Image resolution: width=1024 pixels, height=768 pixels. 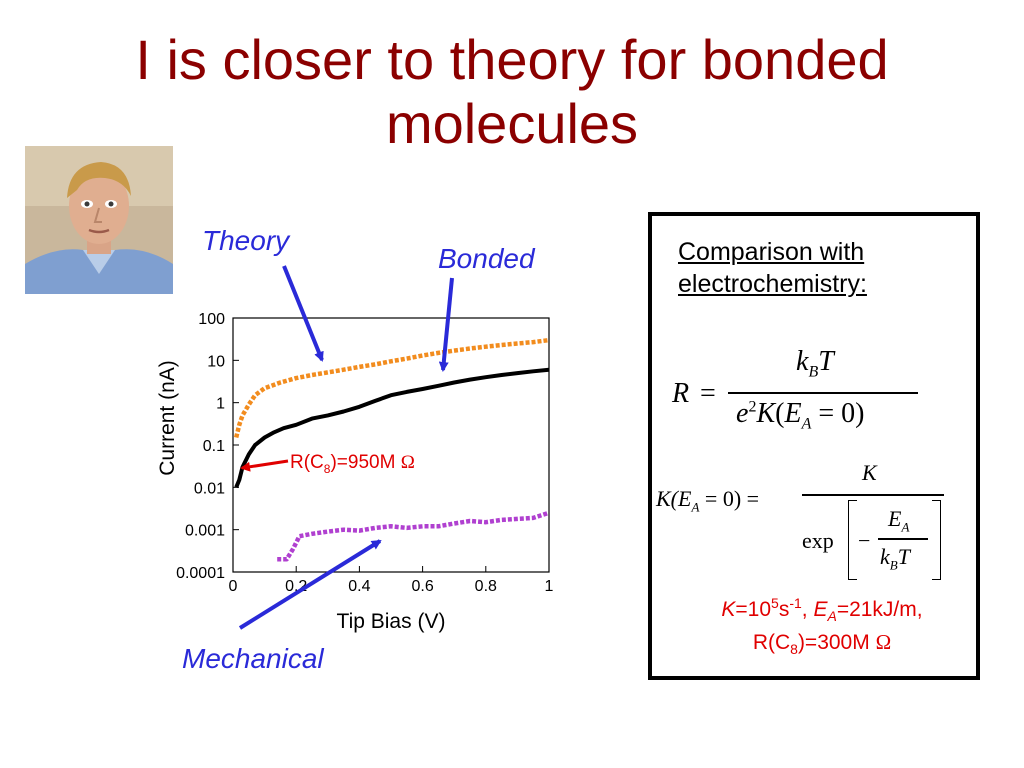 What do you see at coordinates (903, 539) in the screenshot?
I see `eq2-inner-fraction-bar` at bounding box center [903, 539].